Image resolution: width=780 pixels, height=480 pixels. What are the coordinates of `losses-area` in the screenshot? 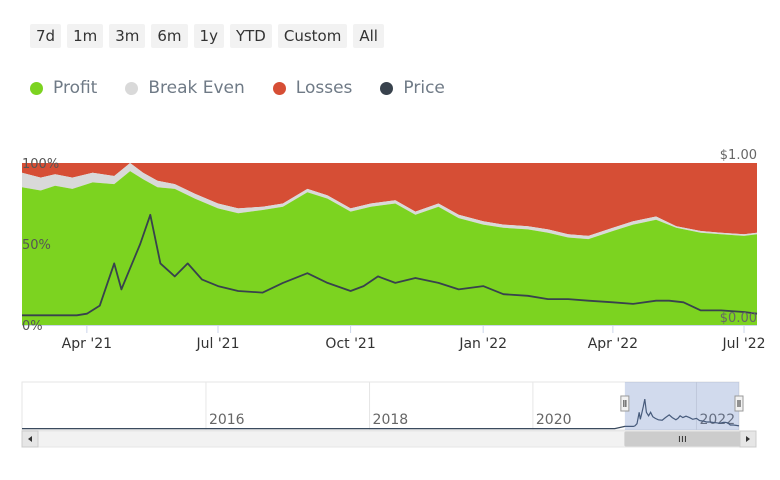 It's located at (389, 199).